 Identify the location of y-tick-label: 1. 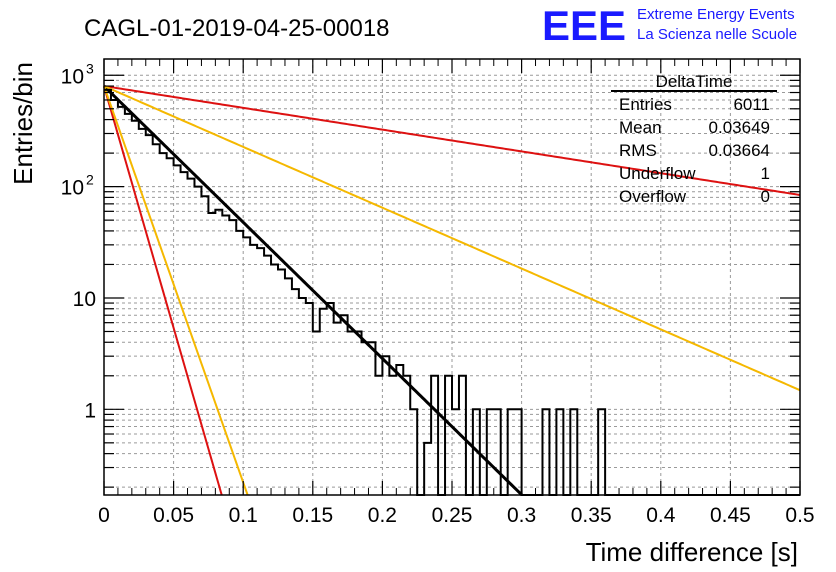
(90, 410).